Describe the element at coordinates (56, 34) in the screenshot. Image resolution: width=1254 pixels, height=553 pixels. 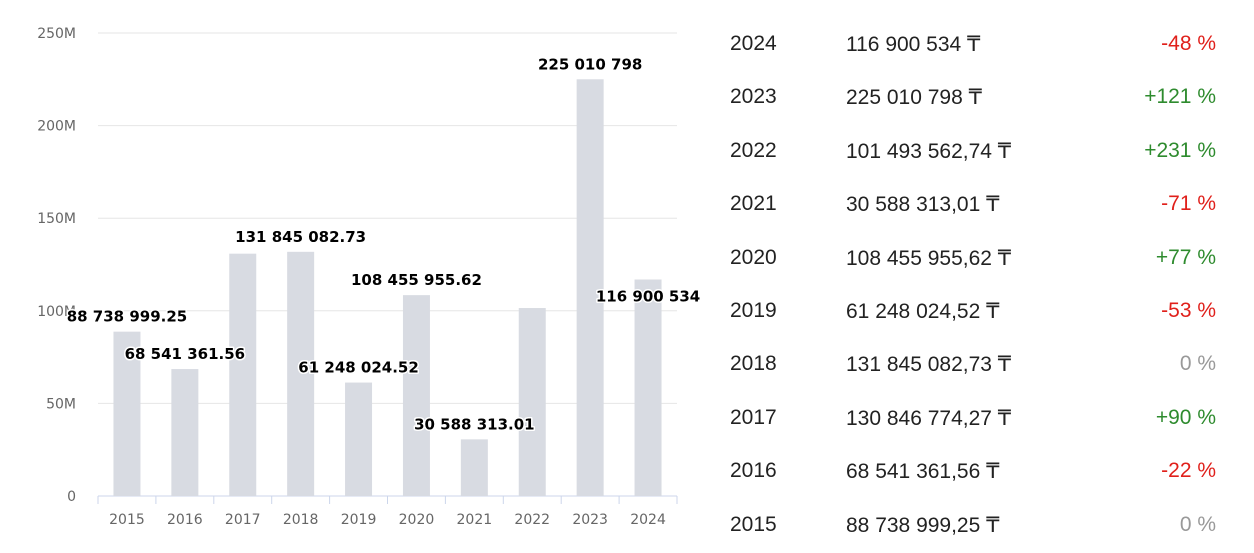
I see `y-tick-label: 250M` at that location.